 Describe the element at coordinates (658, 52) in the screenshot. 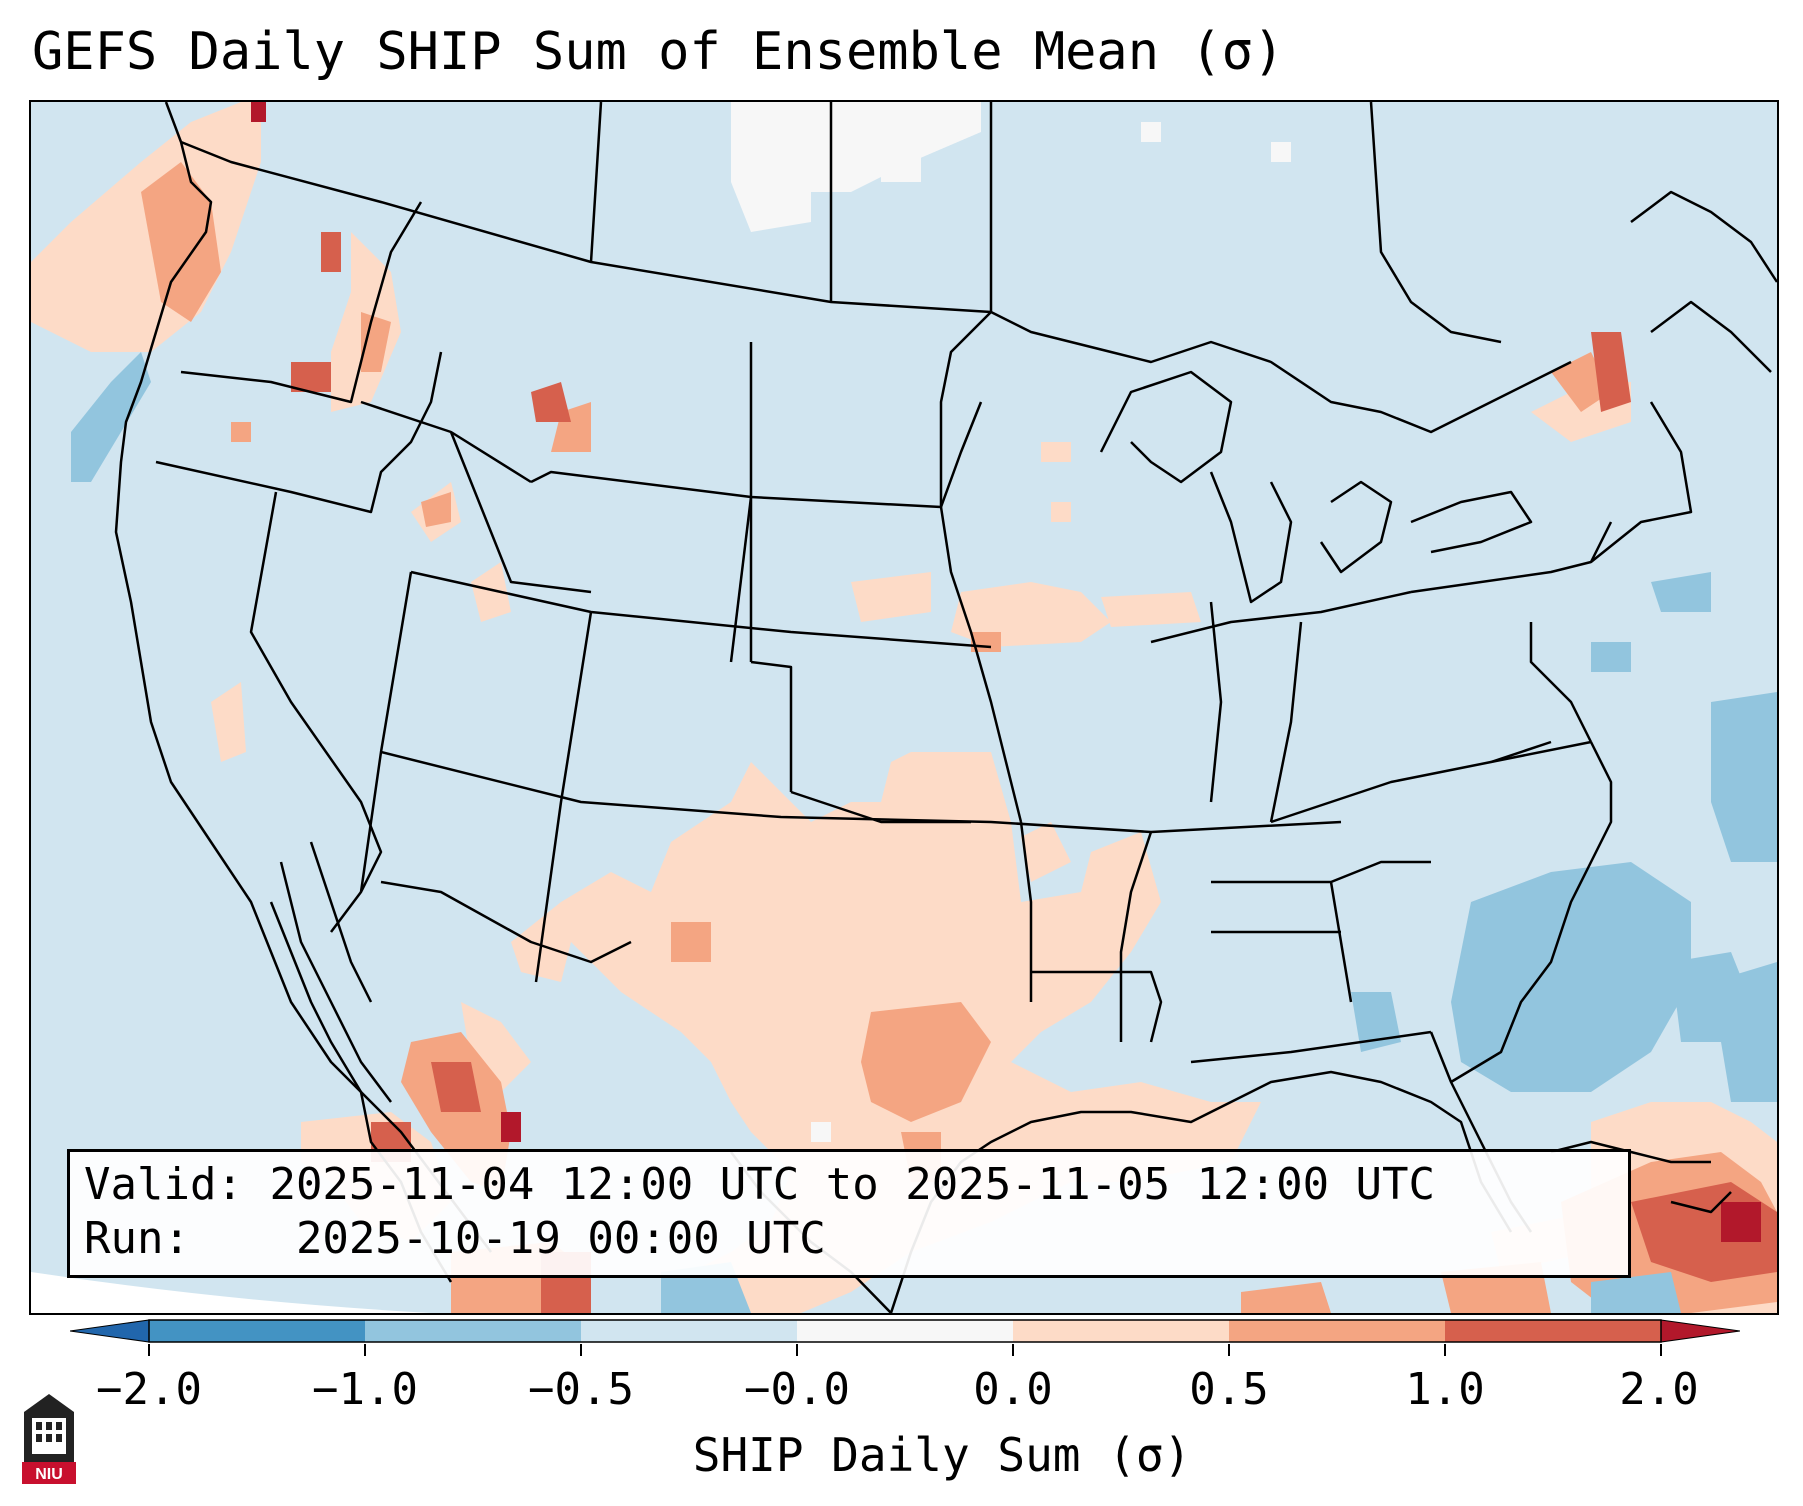

I see `map-title: GEFS Daily SHIP Sum of Ensemble Mean (σ)` at that location.